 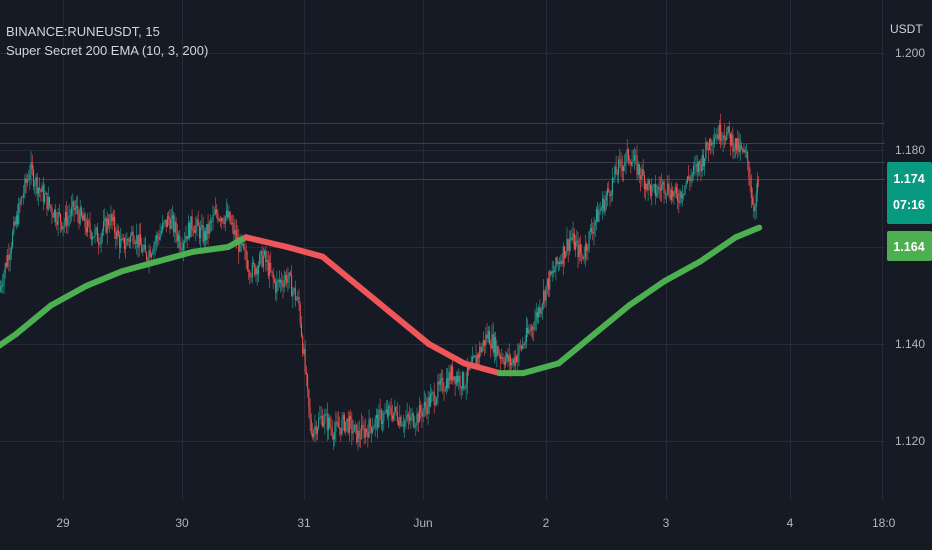 What do you see at coordinates (475, 523) in the screenshot?
I see `time-axis: 29 30 31 Jun 2 3 4 18:0` at bounding box center [475, 523].